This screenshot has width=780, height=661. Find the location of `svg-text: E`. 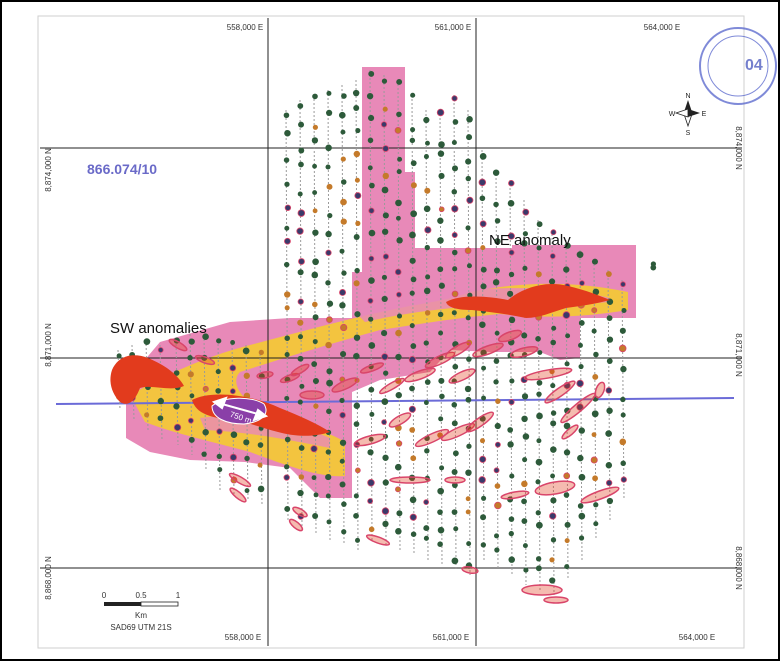

svg-text: E is located at coordinates (704, 114).